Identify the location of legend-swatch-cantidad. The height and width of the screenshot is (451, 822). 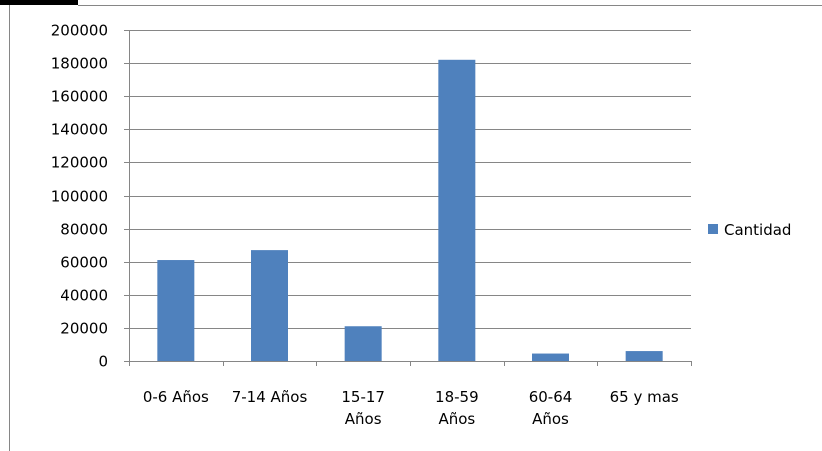
(713, 229).